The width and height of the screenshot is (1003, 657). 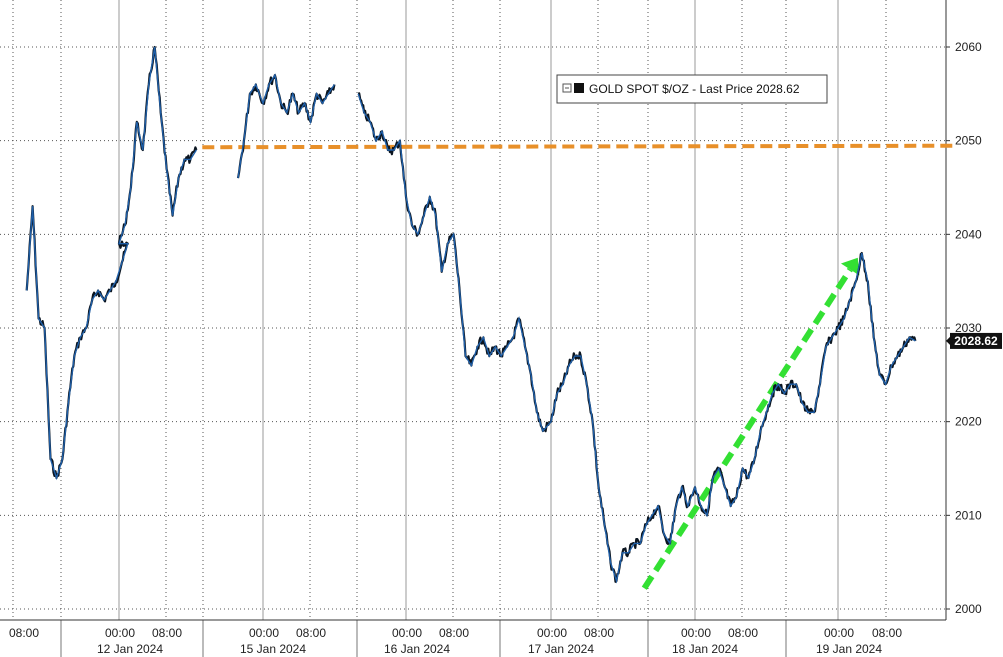 I want to click on legend-box, so click(x=692, y=89).